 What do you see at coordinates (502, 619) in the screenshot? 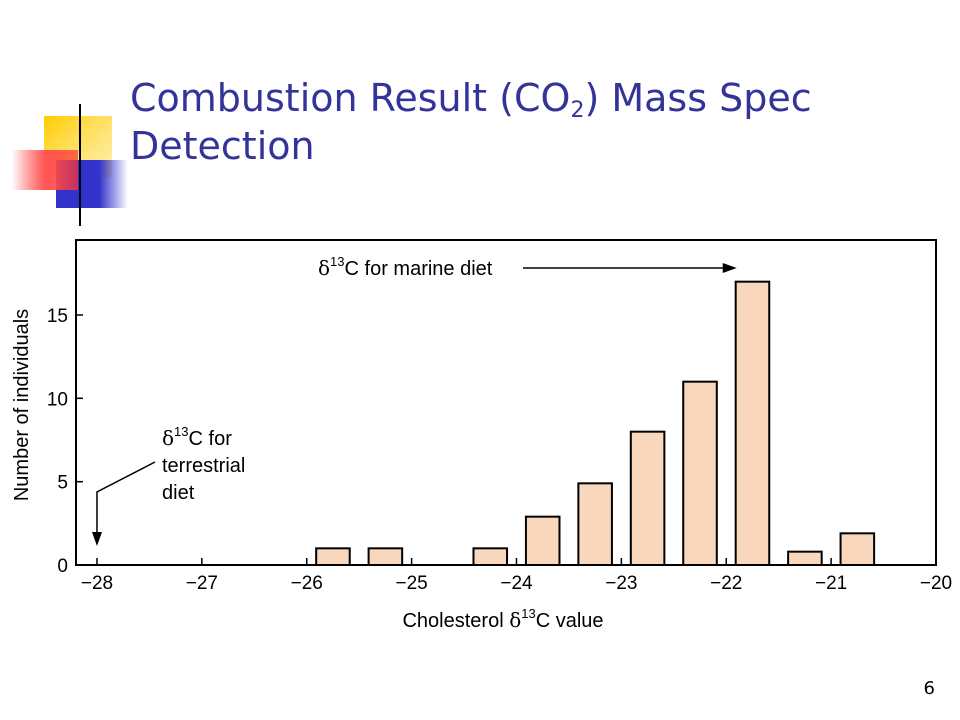
I see `x-axis-label: Cholesterol δ13C value` at bounding box center [502, 619].